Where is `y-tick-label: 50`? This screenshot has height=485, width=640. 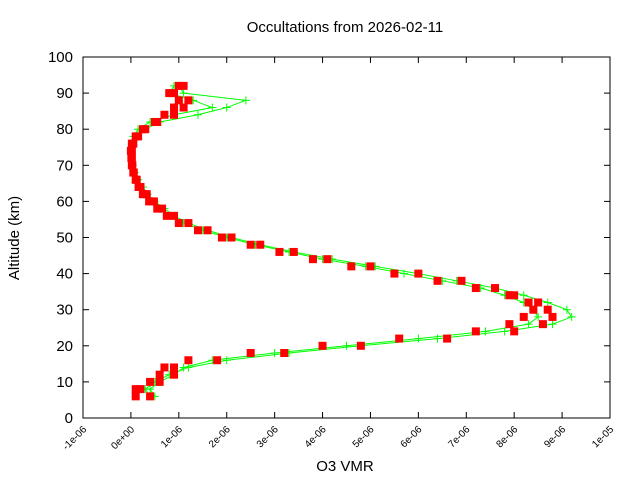
y-tick-label: 50 is located at coordinates (64, 238).